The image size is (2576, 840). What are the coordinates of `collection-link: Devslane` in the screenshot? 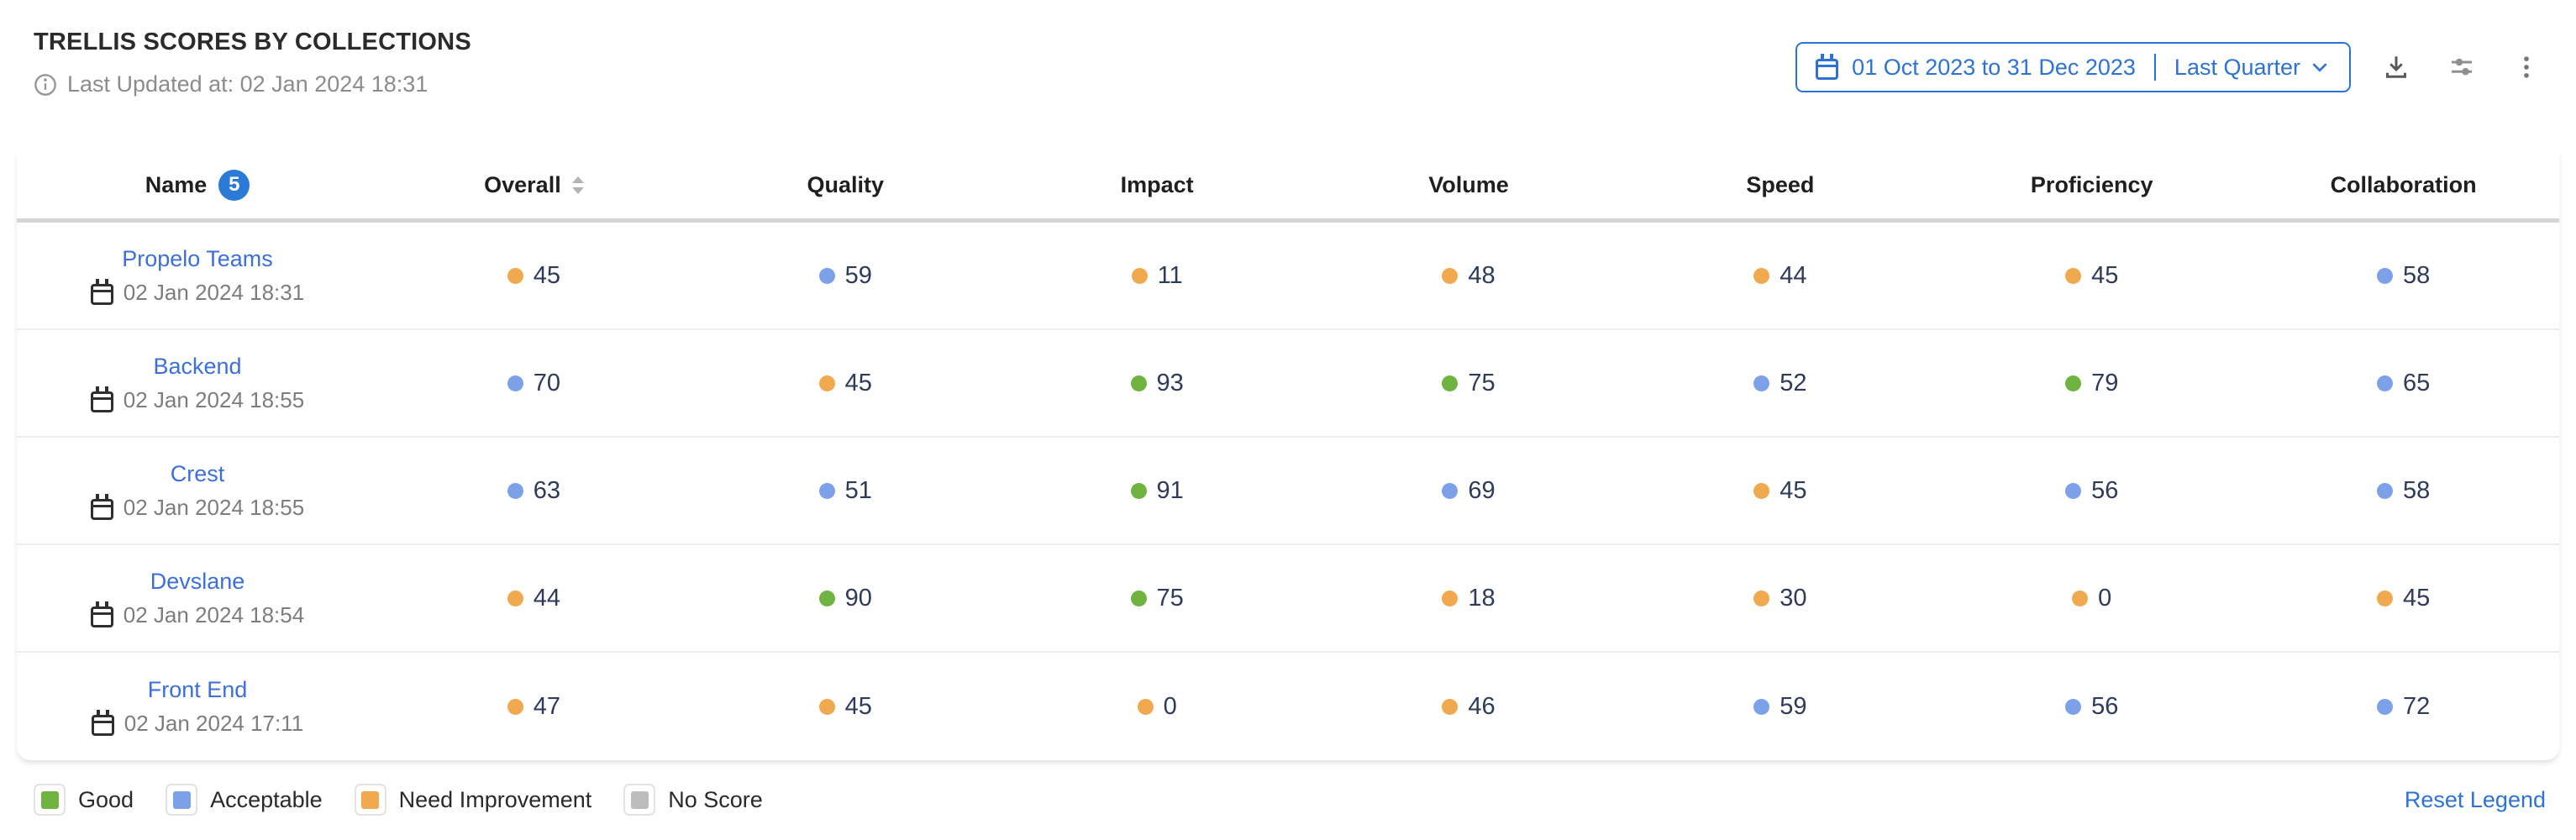 It's located at (197, 581).